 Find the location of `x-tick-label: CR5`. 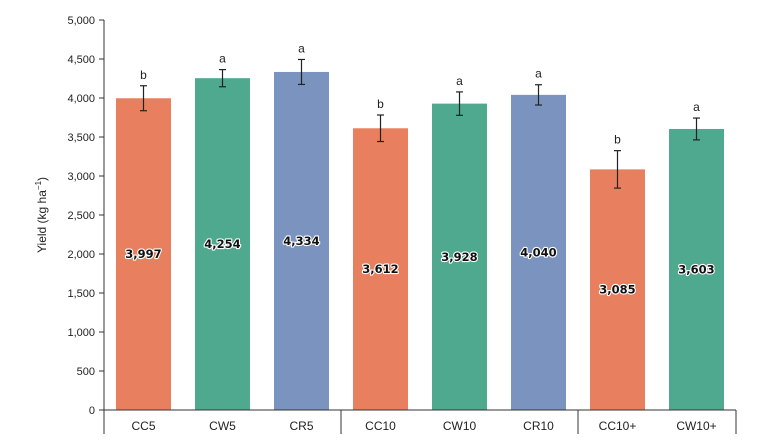

x-tick-label: CR5 is located at coordinates (301, 426).